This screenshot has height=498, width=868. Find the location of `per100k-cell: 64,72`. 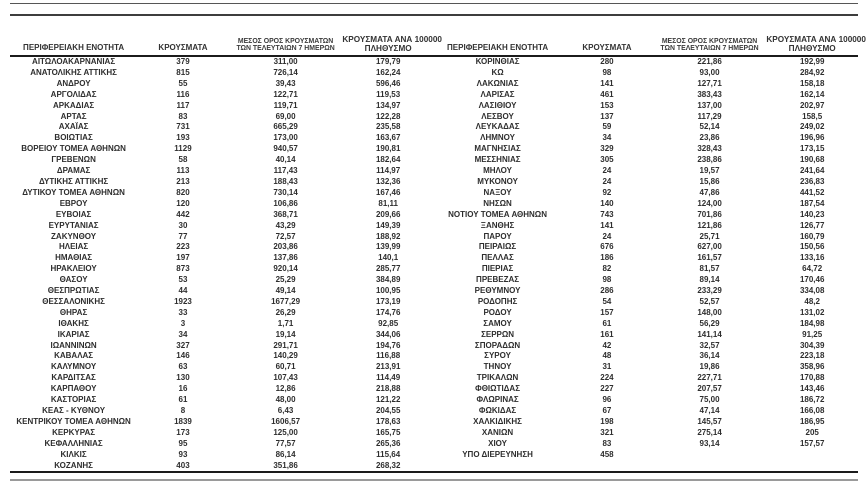

per100k-cell: 64,72 is located at coordinates (812, 269).